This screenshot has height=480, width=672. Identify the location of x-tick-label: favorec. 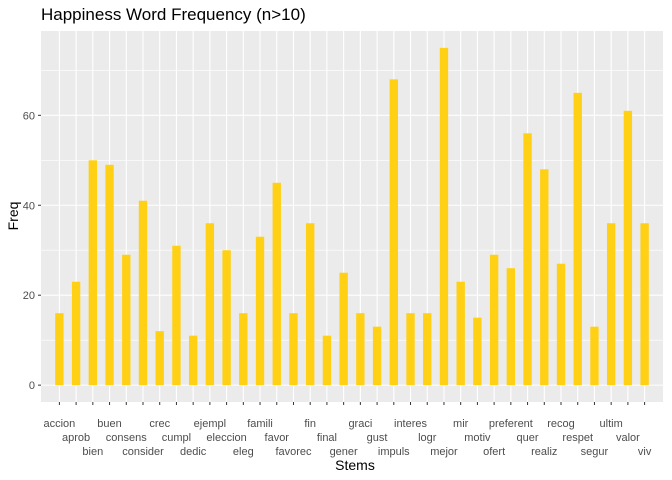
(293, 452).